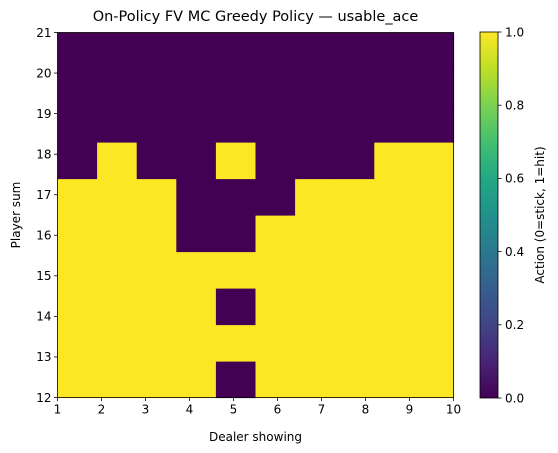 This screenshot has width=558, height=453. What do you see at coordinates (43, 398) in the screenshot?
I see `y-tick-label: 12` at bounding box center [43, 398].